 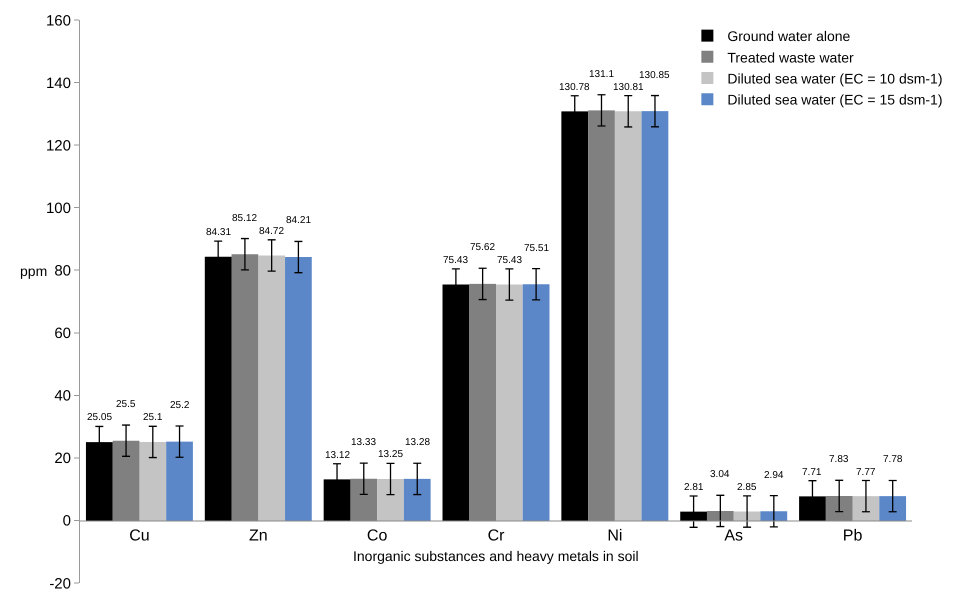 What do you see at coordinates (126, 404) in the screenshot?
I see `data-label: 25.5` at bounding box center [126, 404].